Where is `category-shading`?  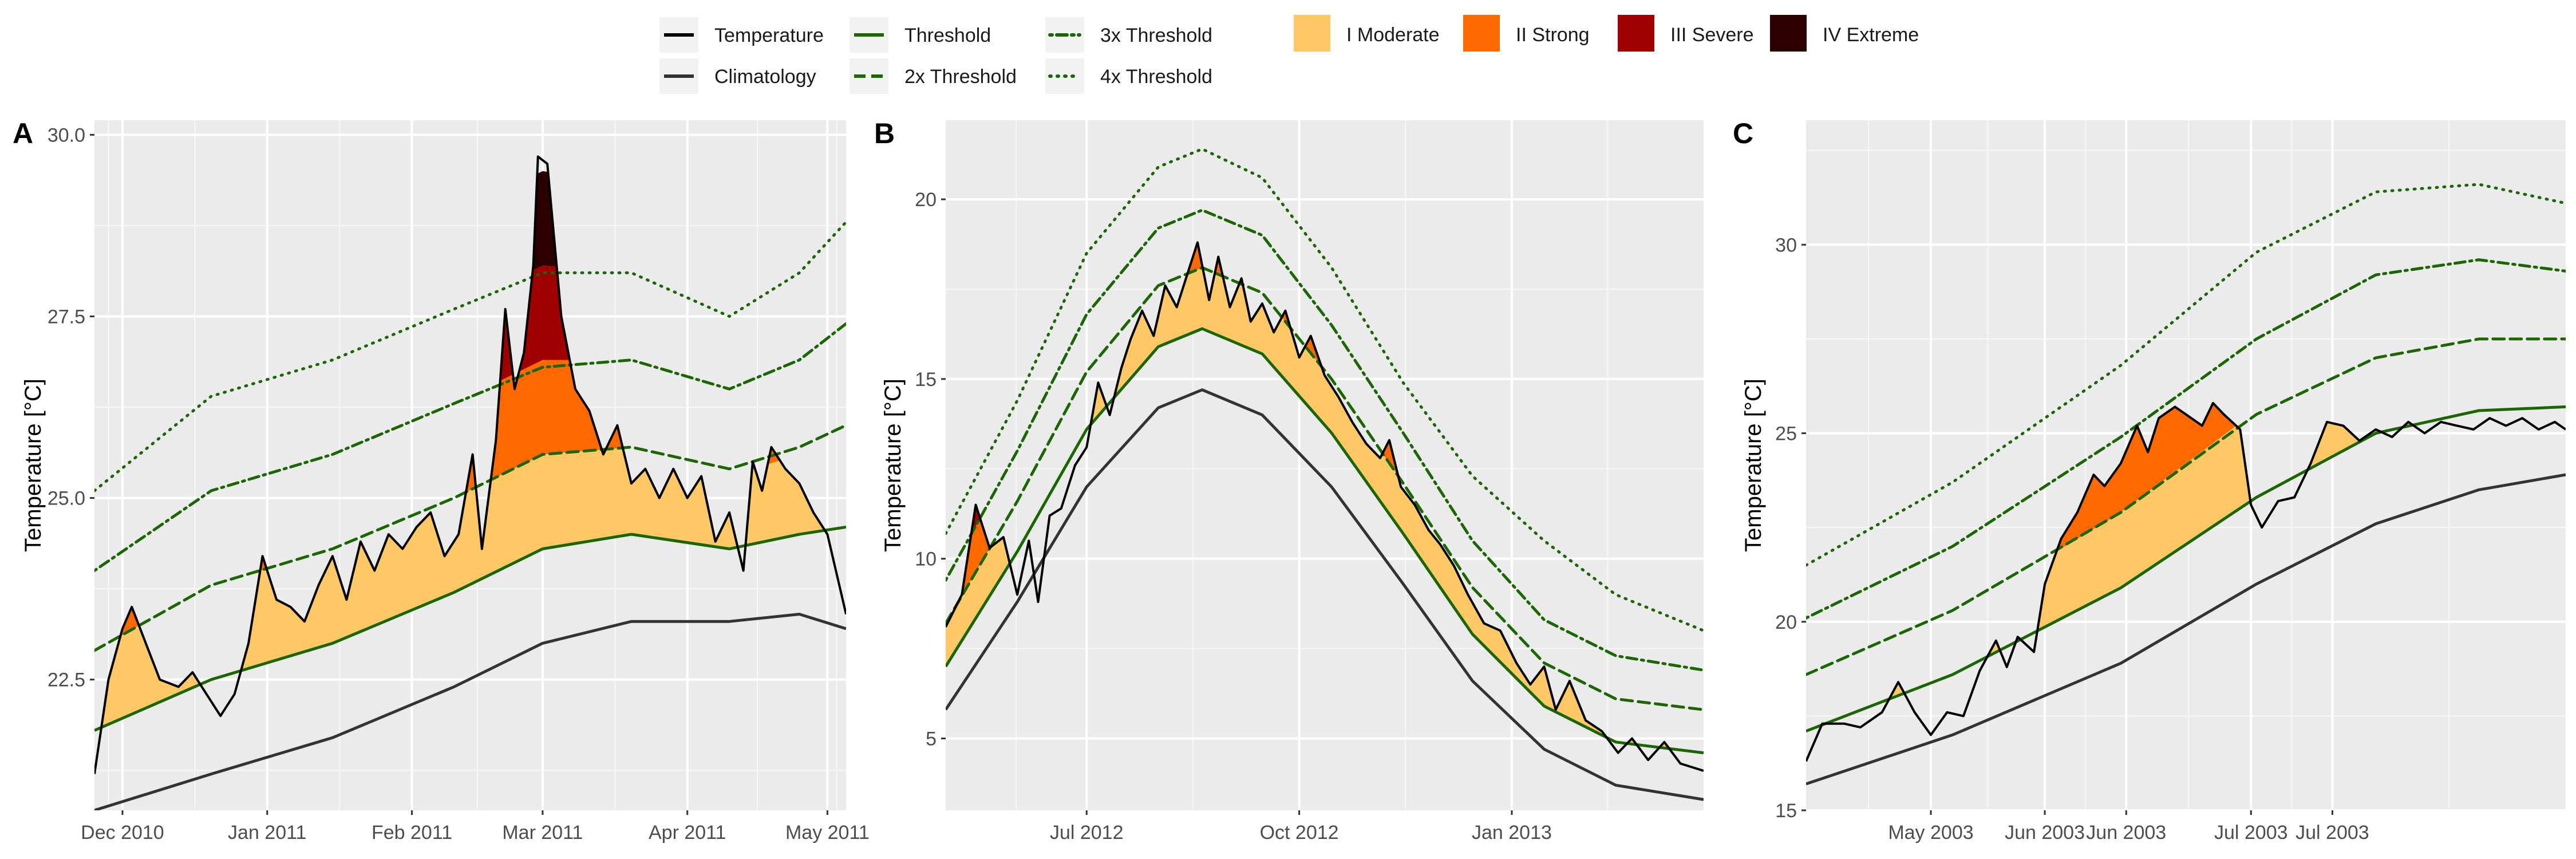 category-shading is located at coordinates (2117, 564).